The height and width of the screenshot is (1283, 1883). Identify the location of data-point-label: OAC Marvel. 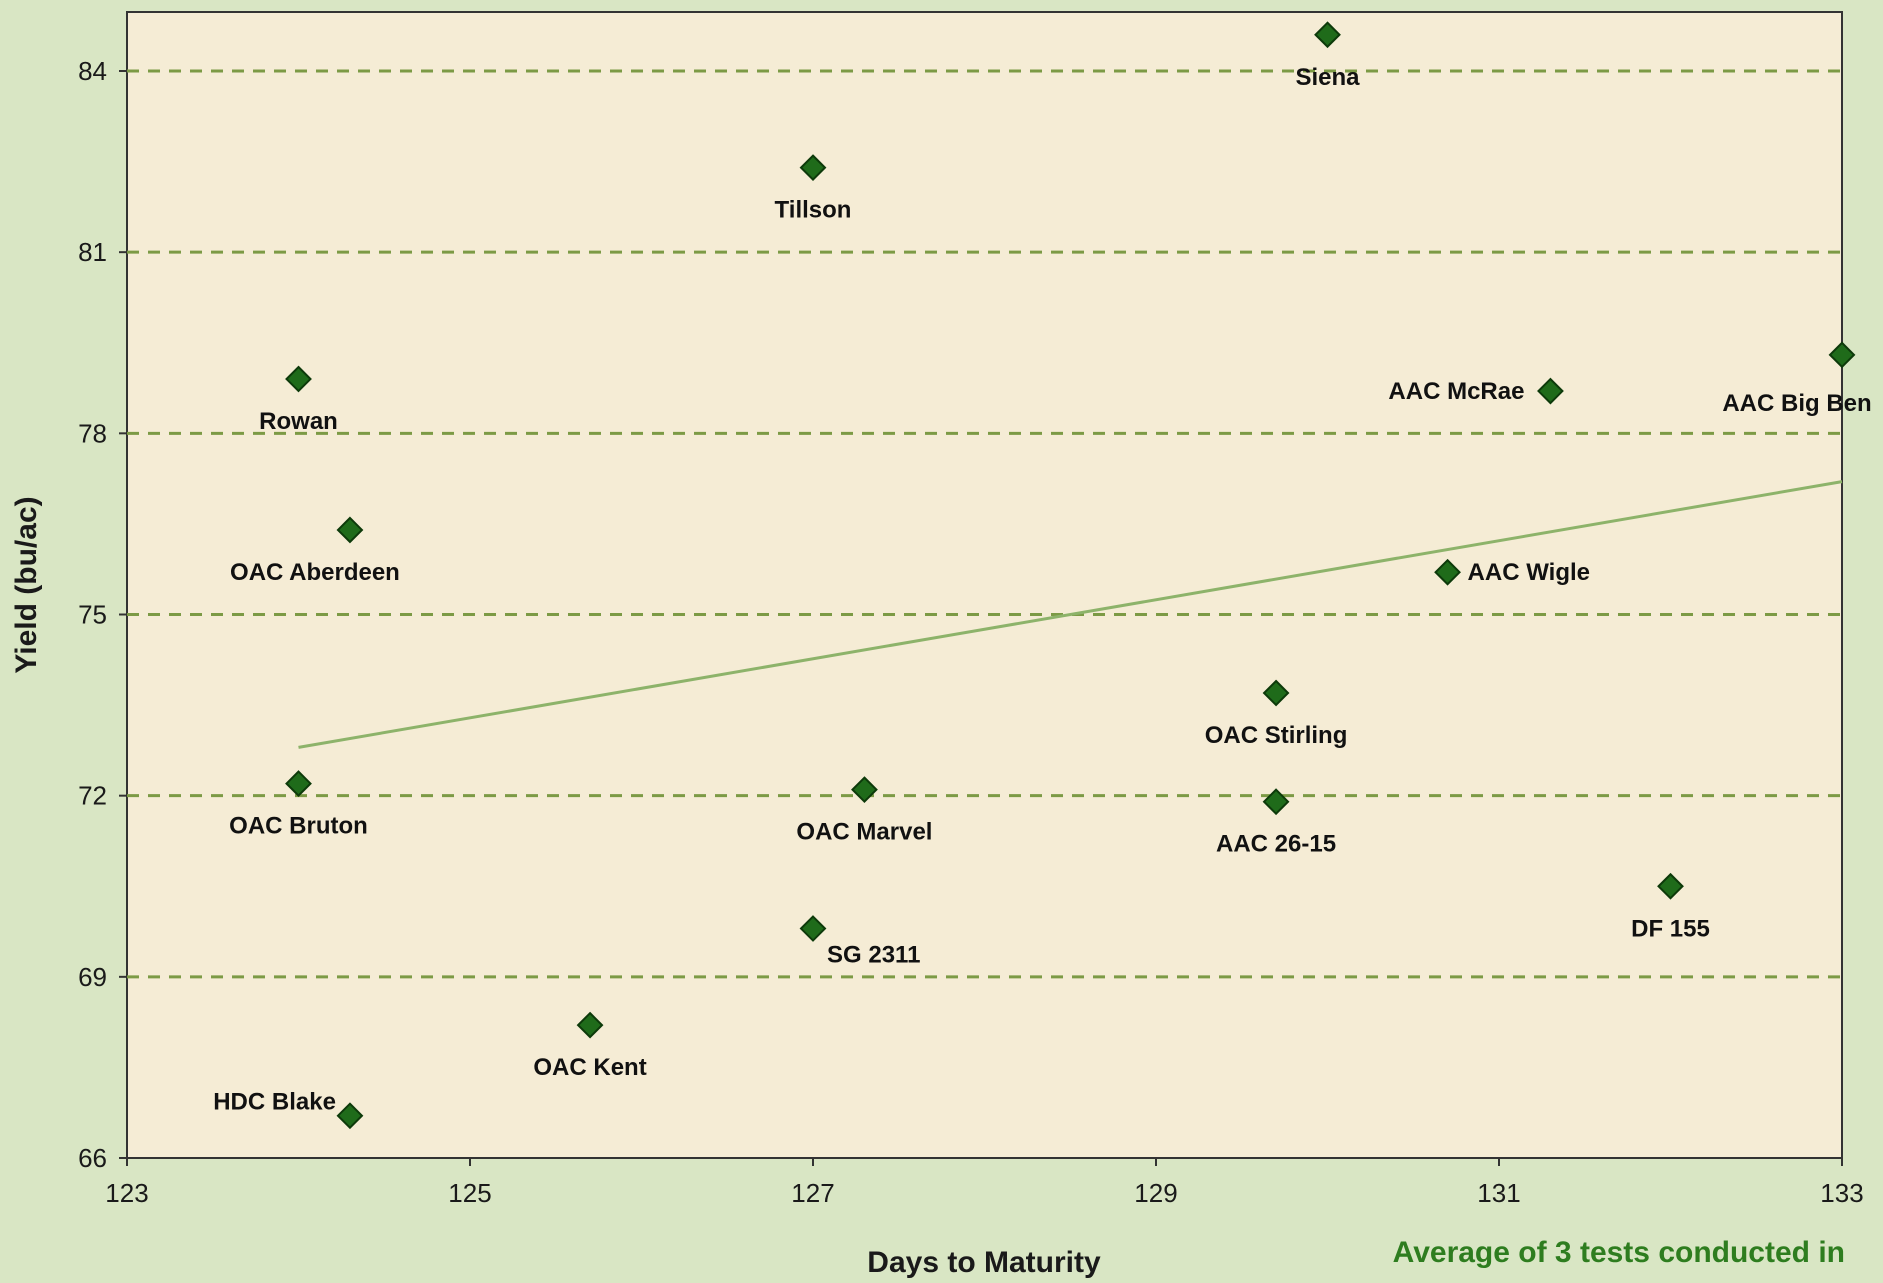
(864, 832).